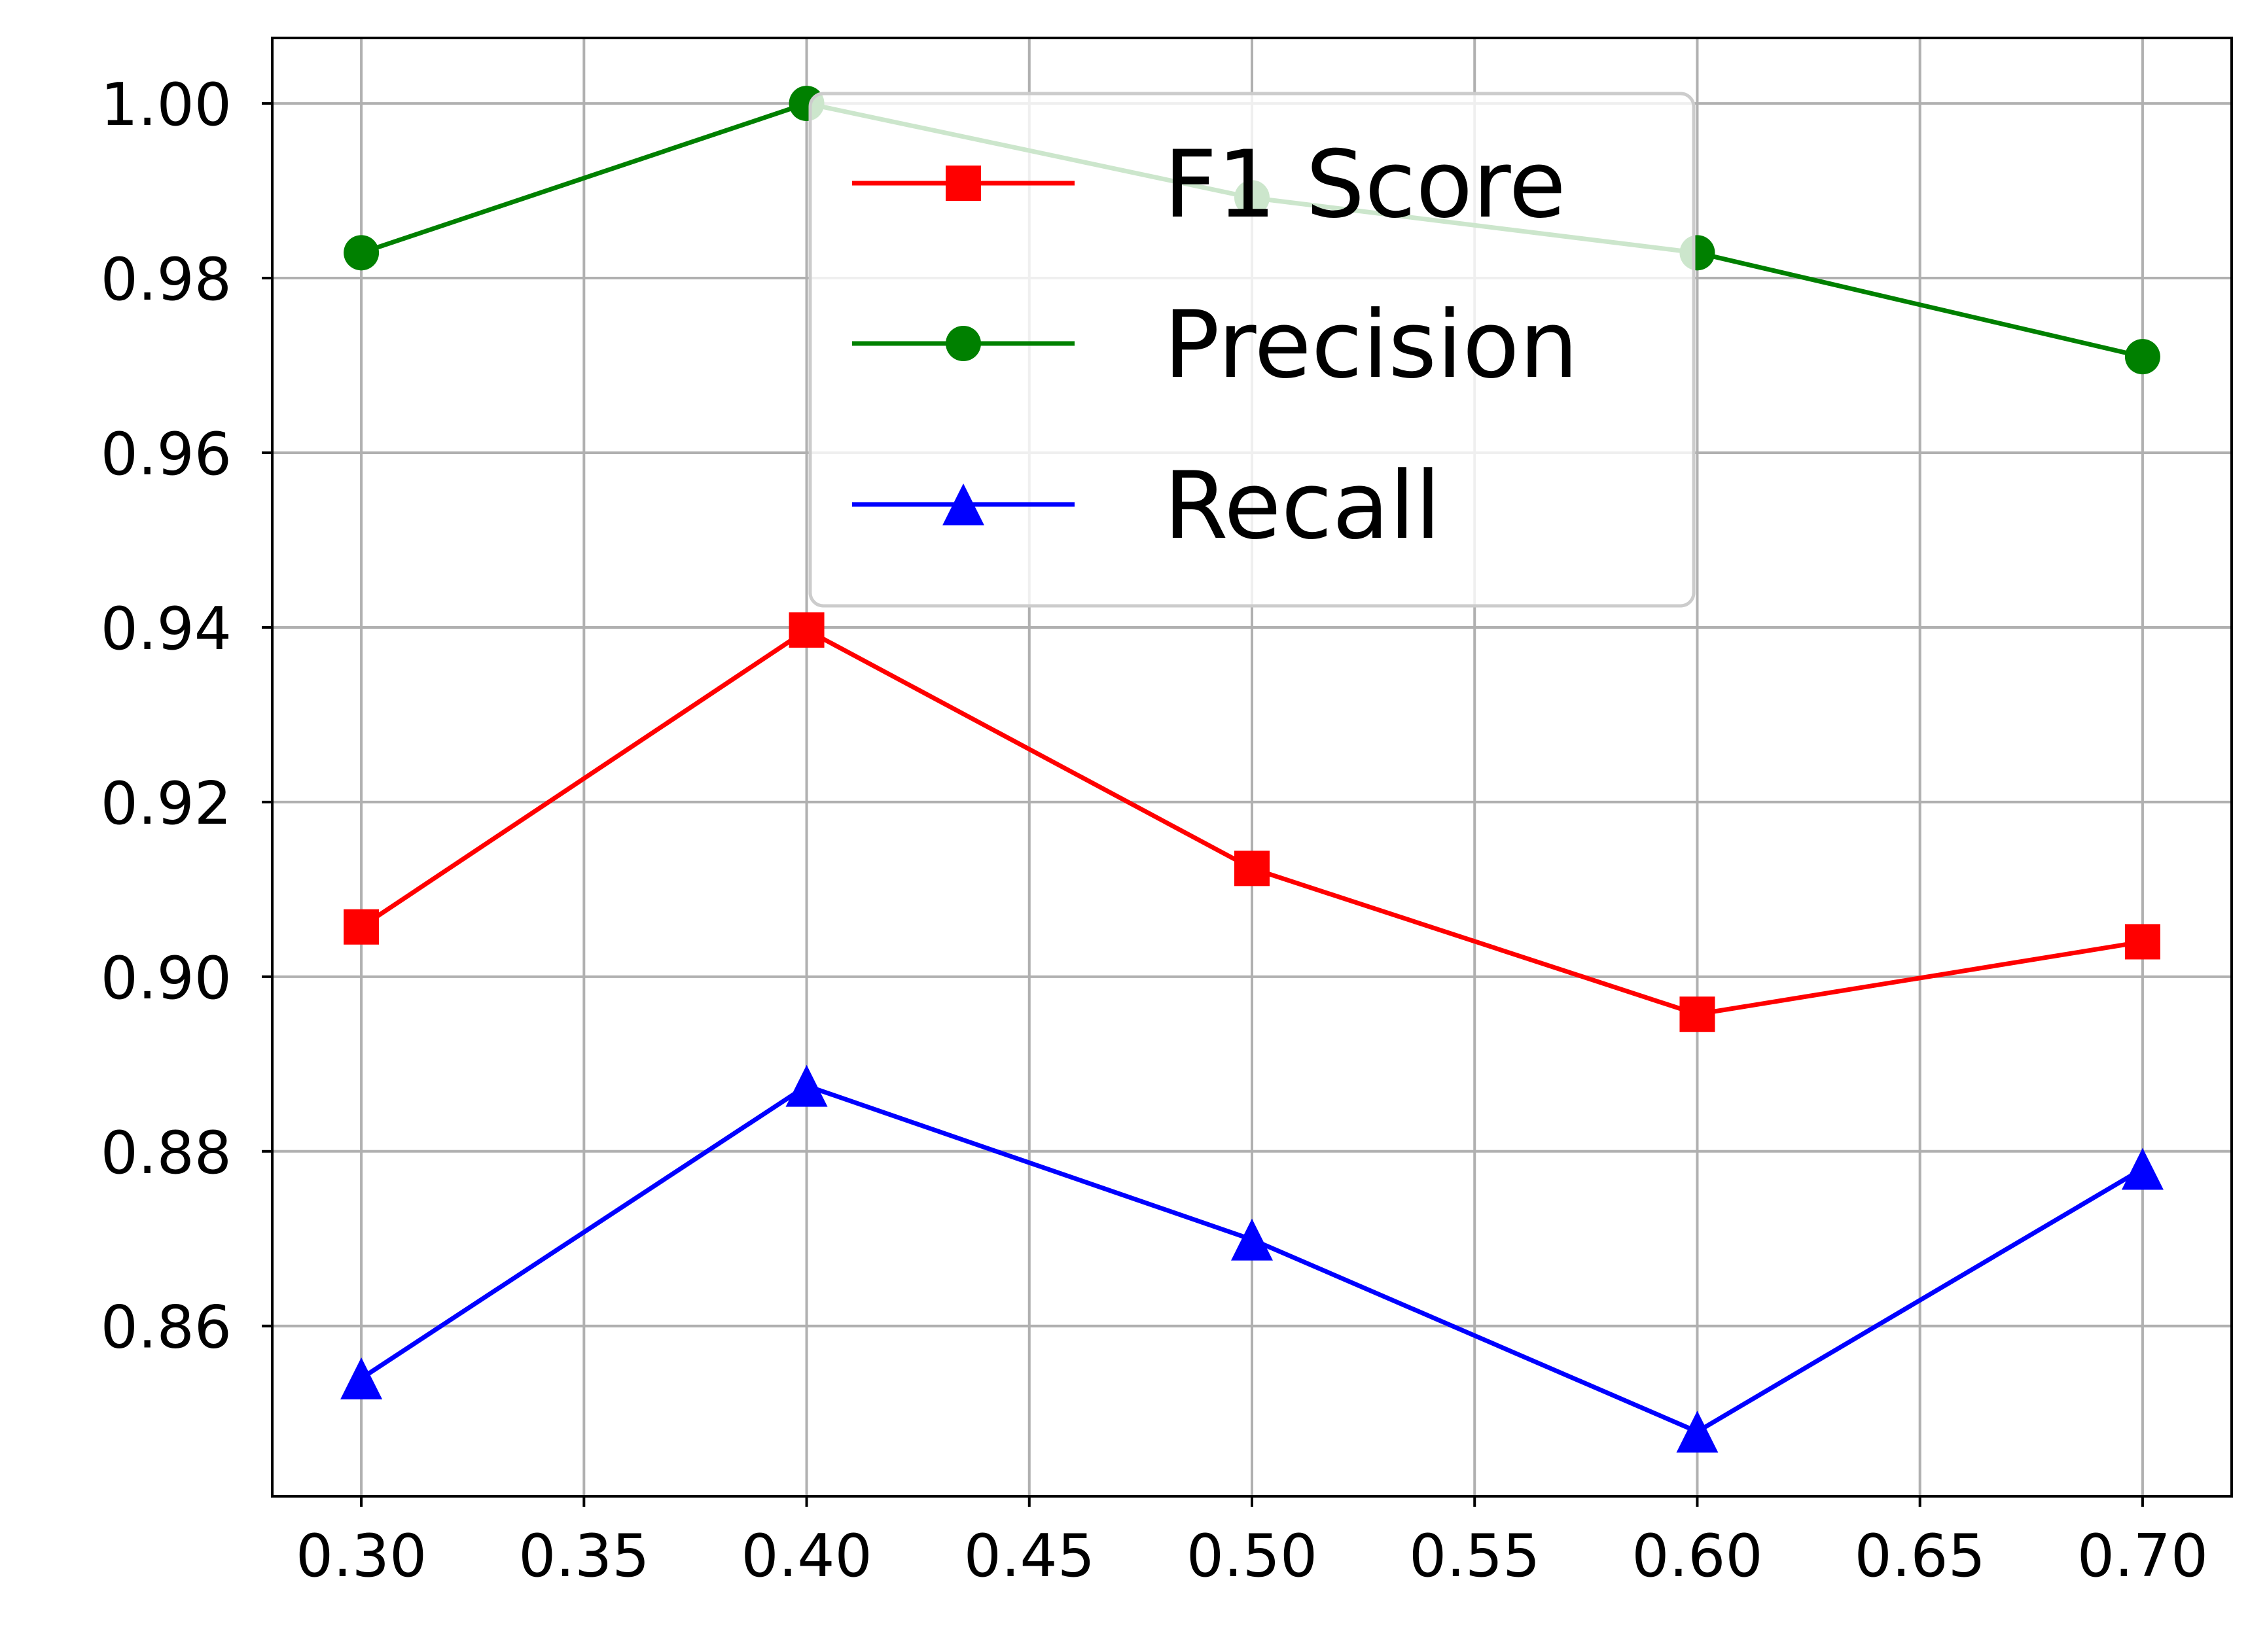  I want to click on legend: F1 Score Precision Recall, so click(1252, 350).